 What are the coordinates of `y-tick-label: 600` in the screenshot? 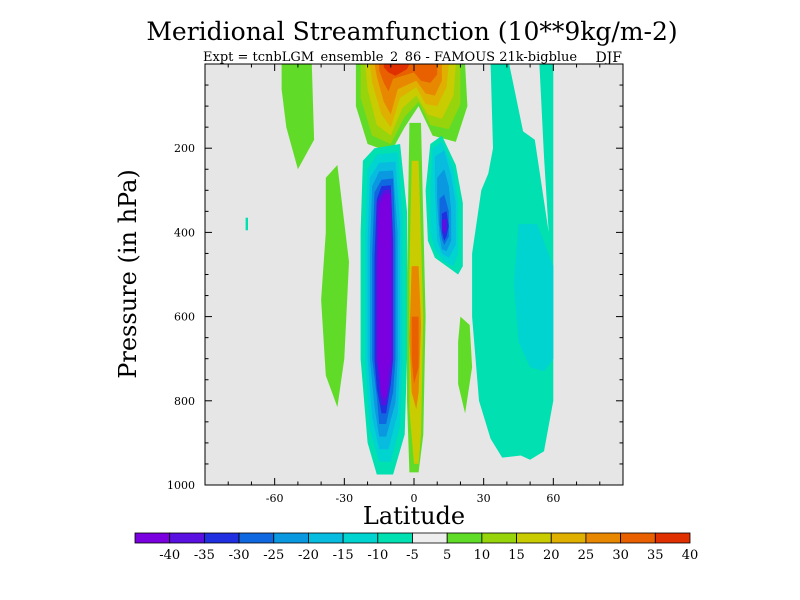 It's located at (184, 317).